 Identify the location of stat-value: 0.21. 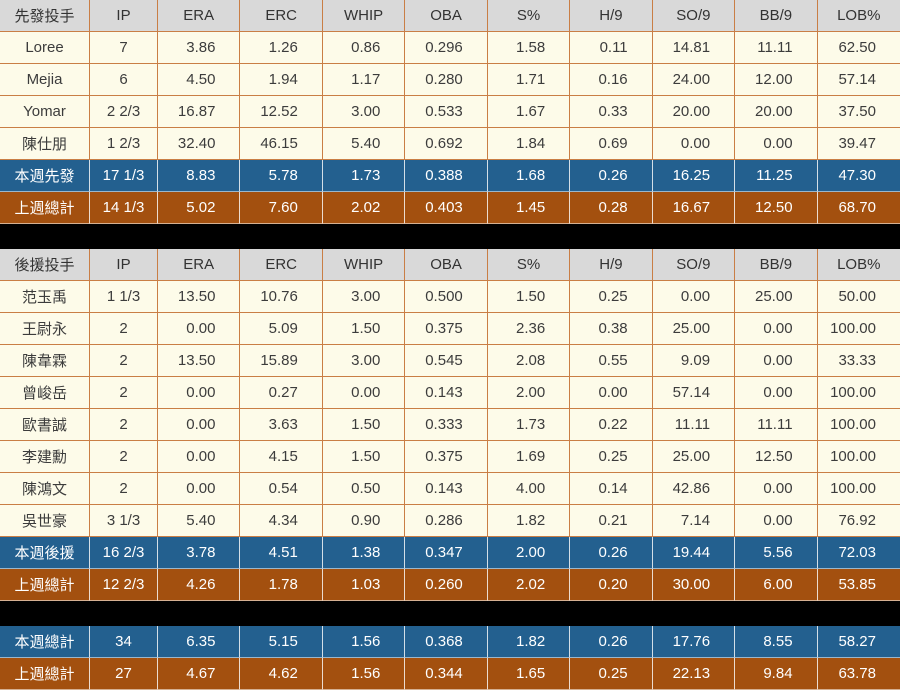
(611, 521).